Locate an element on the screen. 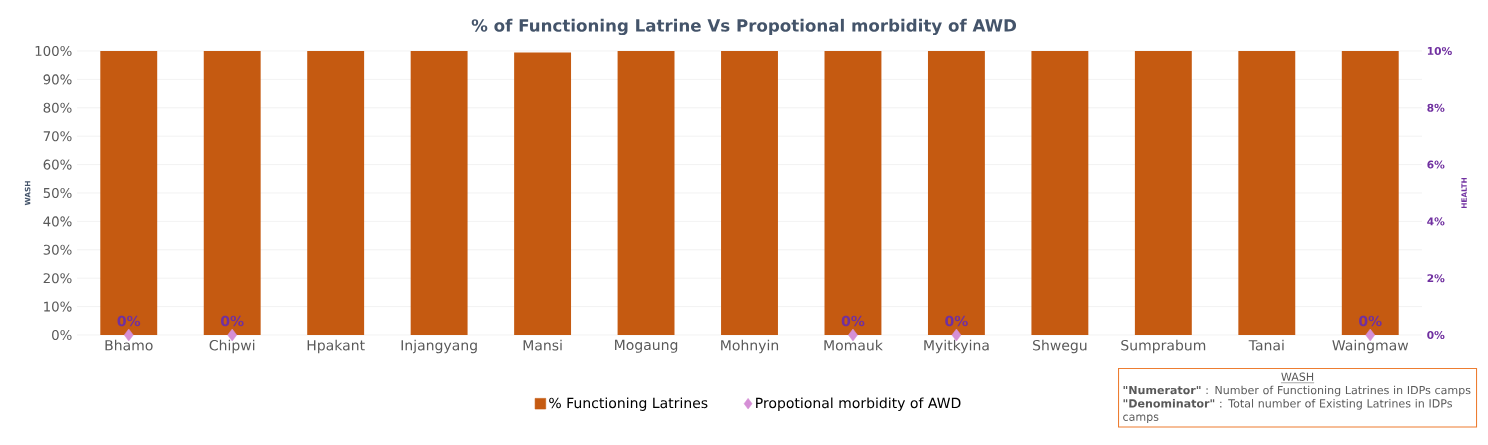  x-tick-label: Hpakant is located at coordinates (336, 346).